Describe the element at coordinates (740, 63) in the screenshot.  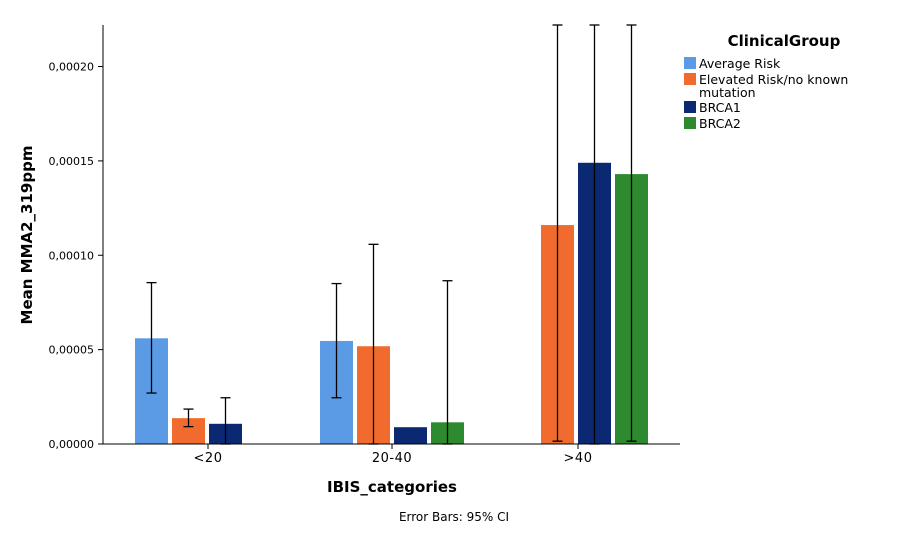
I see `legend-label: Average Risk` at that location.